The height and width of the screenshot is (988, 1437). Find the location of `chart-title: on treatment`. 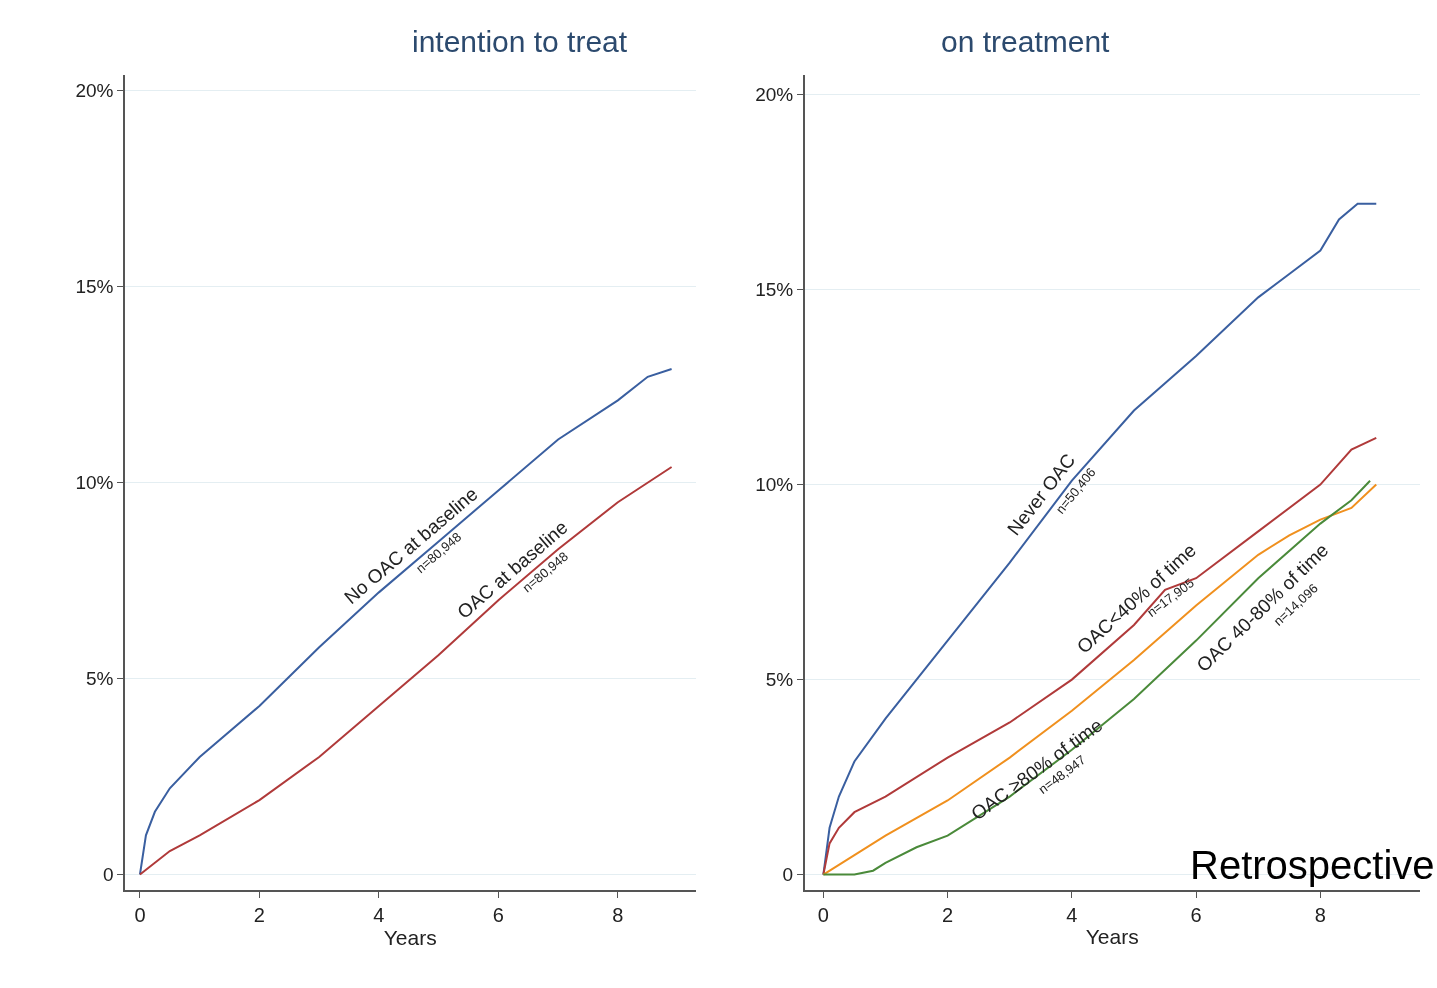

chart-title: on treatment is located at coordinates (1026, 41).